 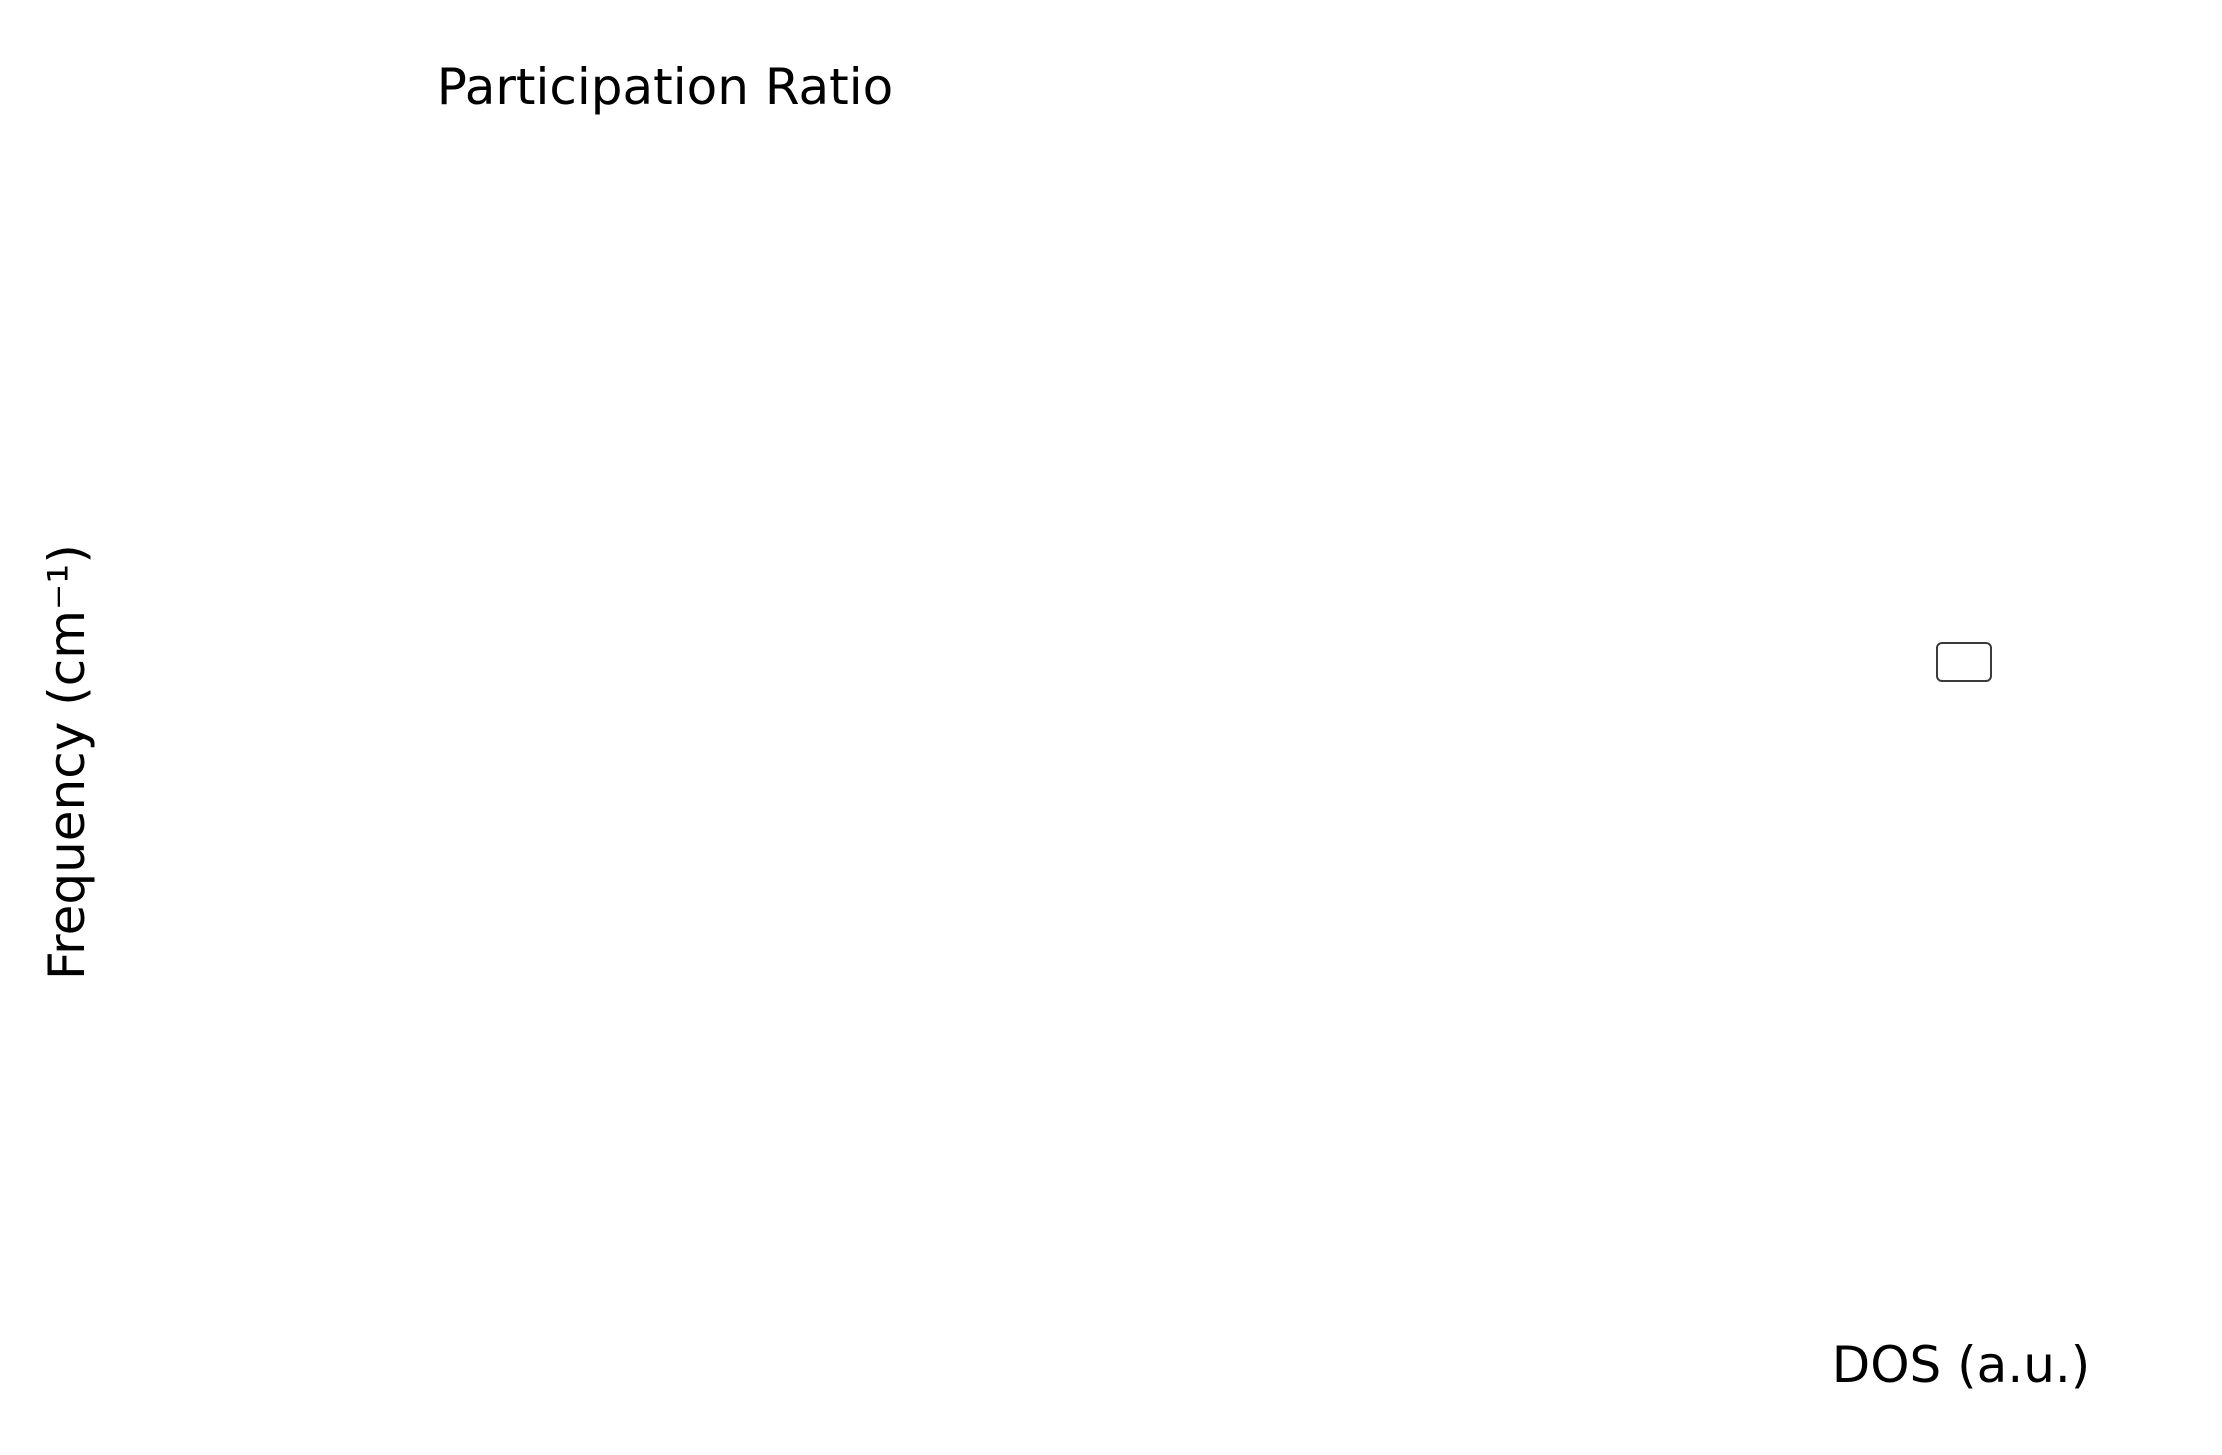 I want to click on colorbar-title: Participation Ratio, so click(x=665, y=87).